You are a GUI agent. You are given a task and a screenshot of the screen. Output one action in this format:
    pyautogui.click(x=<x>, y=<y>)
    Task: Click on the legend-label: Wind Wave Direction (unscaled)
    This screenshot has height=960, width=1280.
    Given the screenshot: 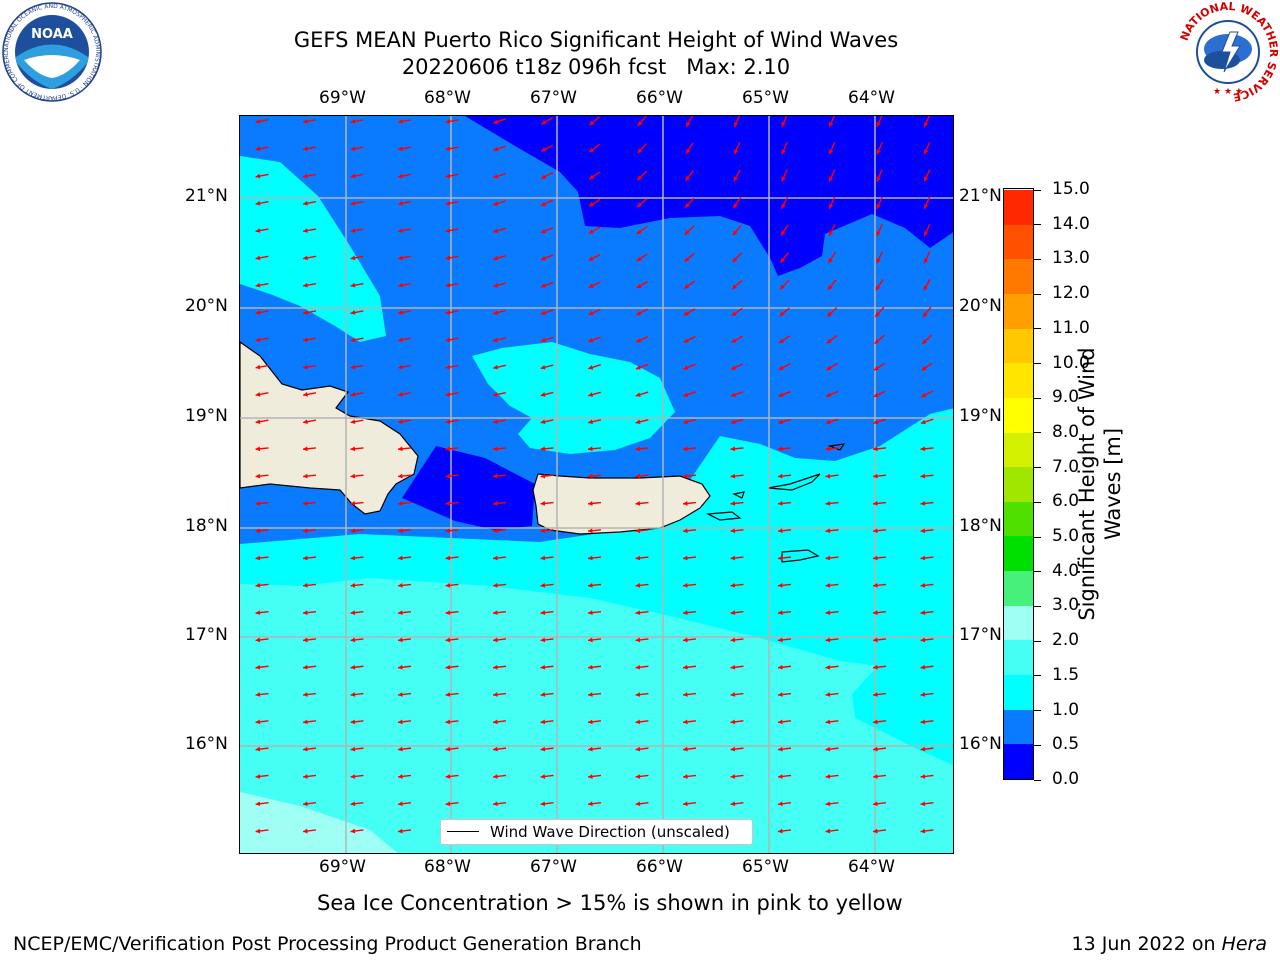 What is the action you would take?
    pyautogui.click(x=610, y=832)
    